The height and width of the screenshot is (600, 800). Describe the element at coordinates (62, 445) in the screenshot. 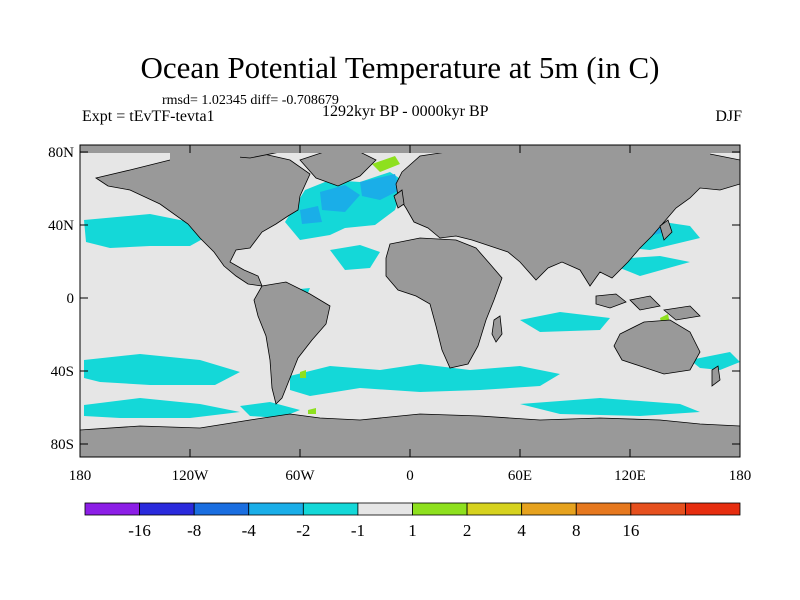

I see `lat-label-80s: 80S` at that location.